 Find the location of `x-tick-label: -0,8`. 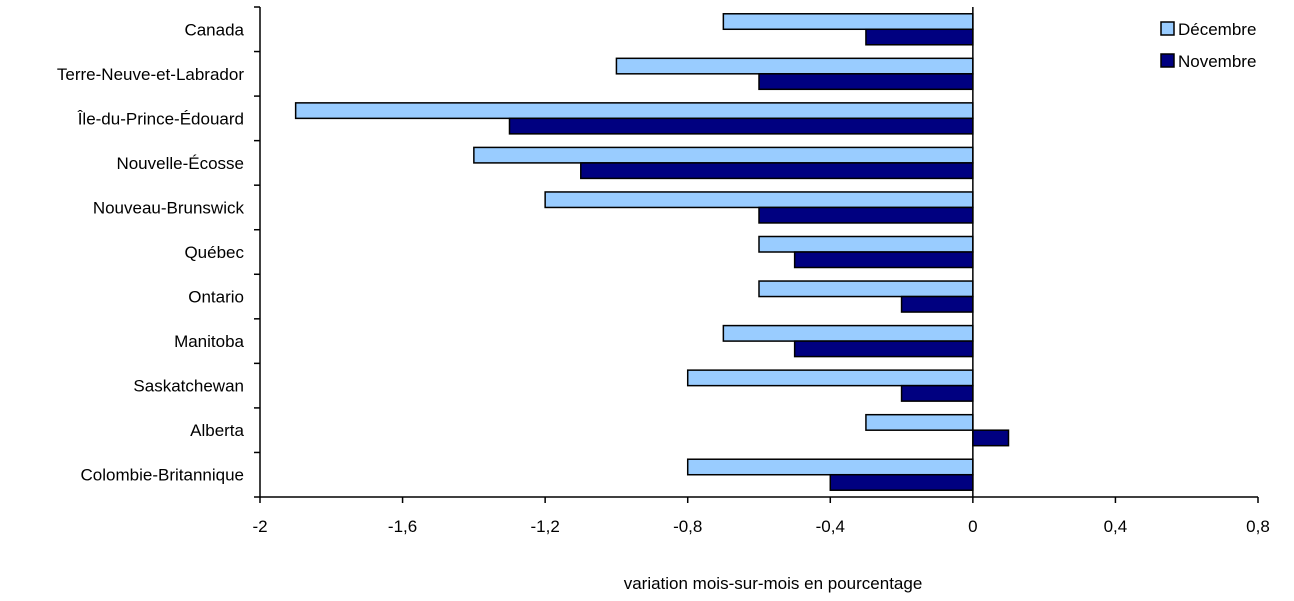

x-tick-label: -0,8 is located at coordinates (687, 526).